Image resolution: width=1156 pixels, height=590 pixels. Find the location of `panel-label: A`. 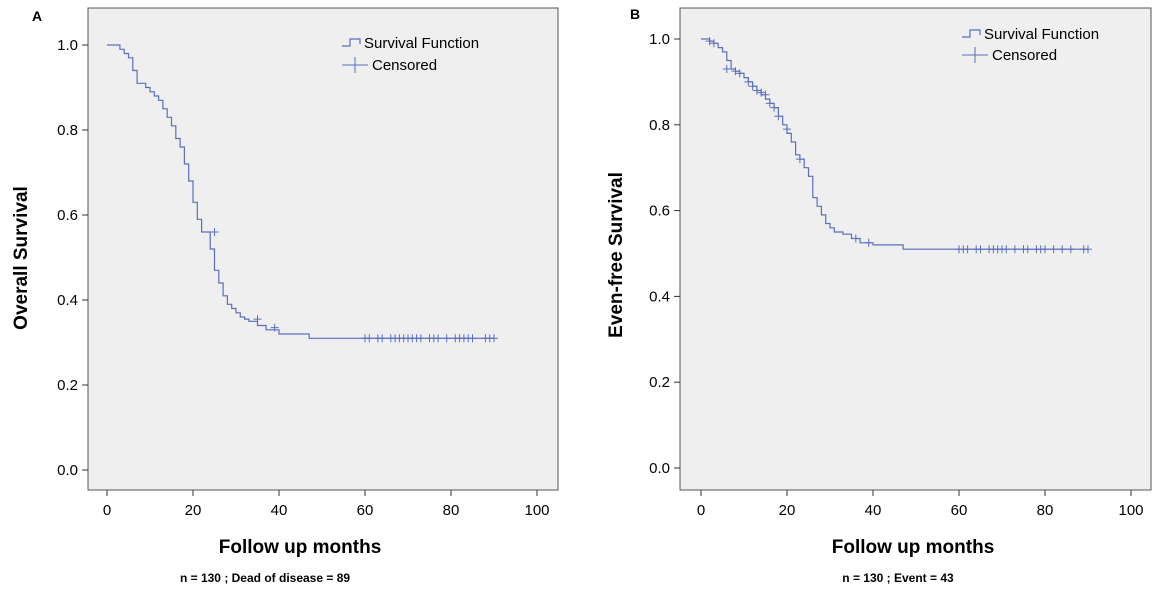

panel-label: A is located at coordinates (37, 16).